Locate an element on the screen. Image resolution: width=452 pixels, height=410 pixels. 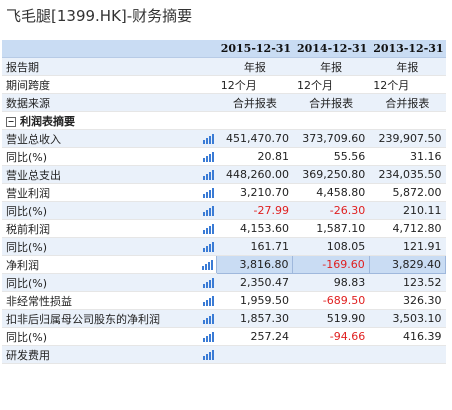
row-label-cell: 期间跨度 is located at coordinates (109, 84).